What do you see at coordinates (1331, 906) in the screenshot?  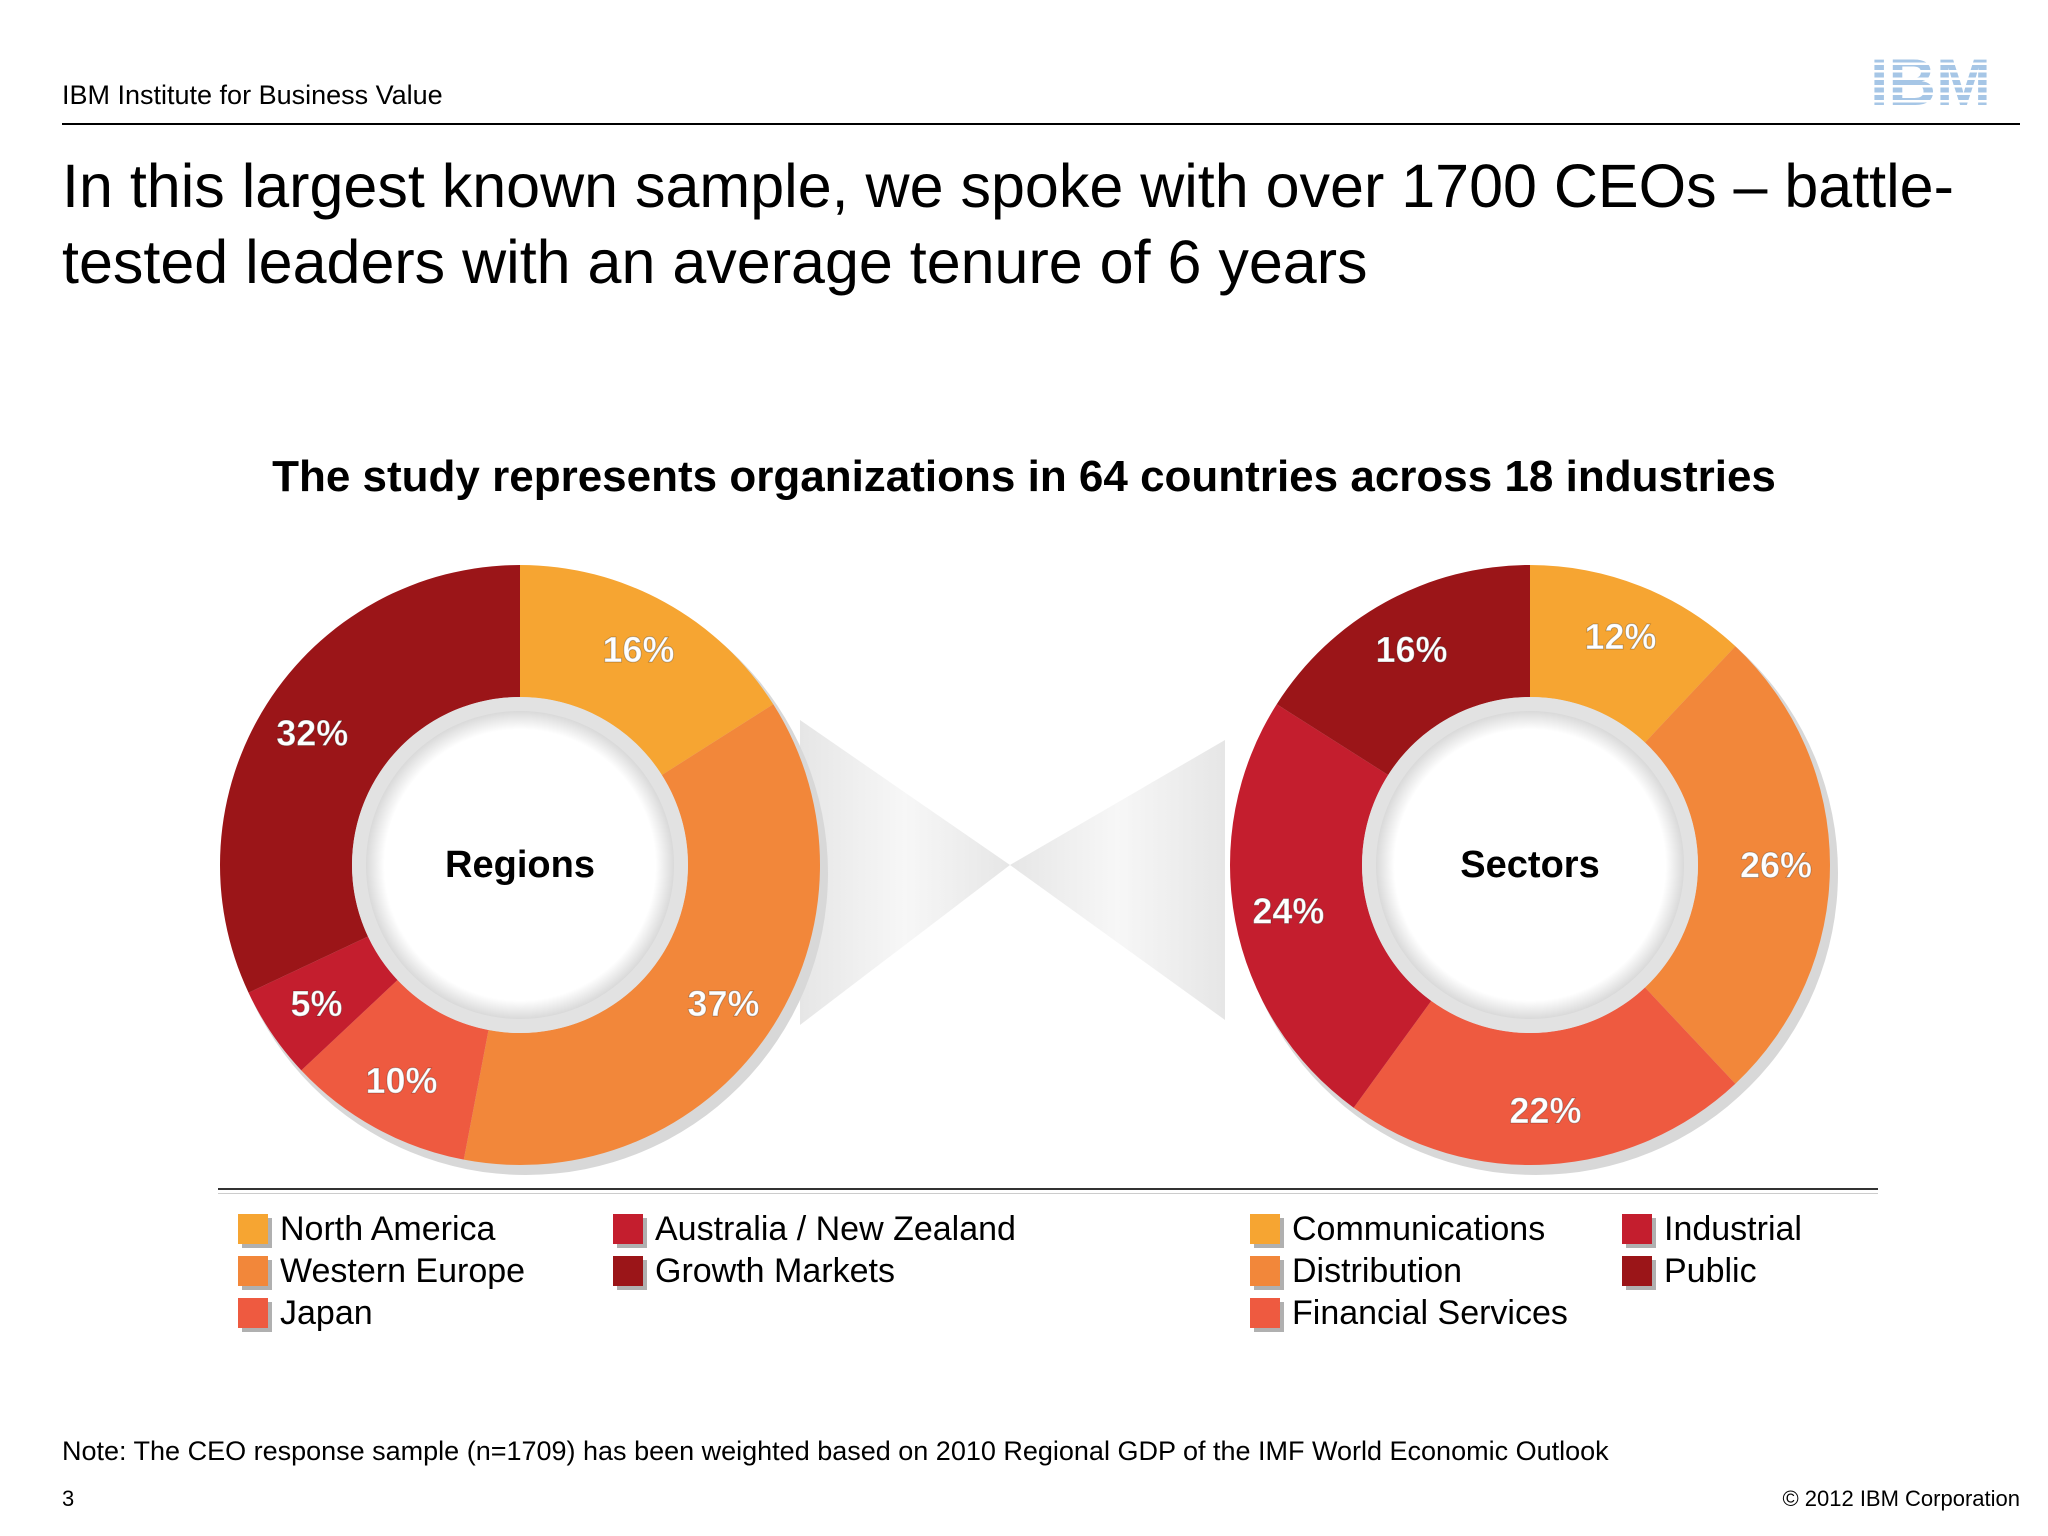 I see `slice-industrial` at bounding box center [1331, 906].